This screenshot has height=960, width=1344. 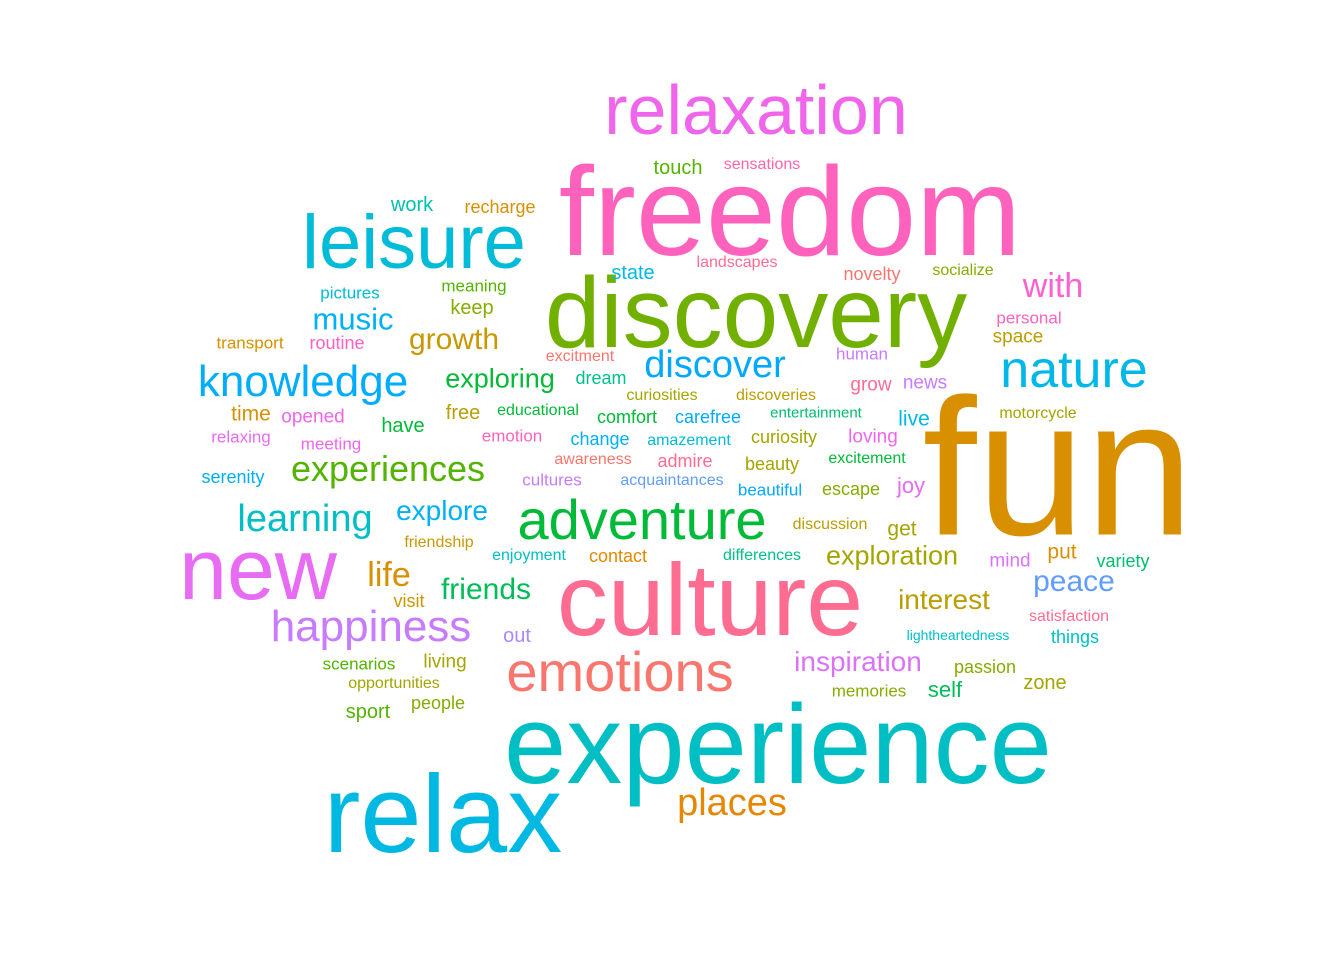 What do you see at coordinates (778, 744) in the screenshot?
I see `word-experience: experience` at bounding box center [778, 744].